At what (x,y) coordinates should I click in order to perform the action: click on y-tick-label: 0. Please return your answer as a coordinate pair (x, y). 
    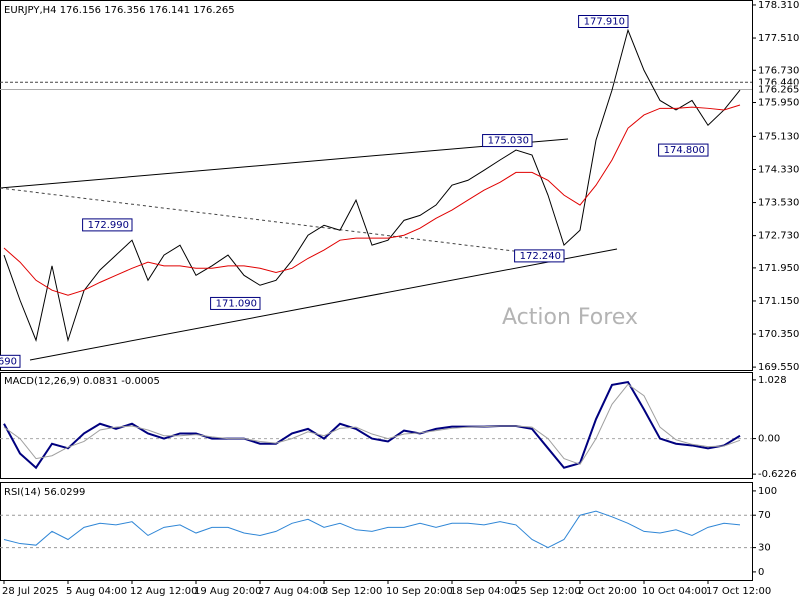
    Looking at the image, I should click on (761, 572).